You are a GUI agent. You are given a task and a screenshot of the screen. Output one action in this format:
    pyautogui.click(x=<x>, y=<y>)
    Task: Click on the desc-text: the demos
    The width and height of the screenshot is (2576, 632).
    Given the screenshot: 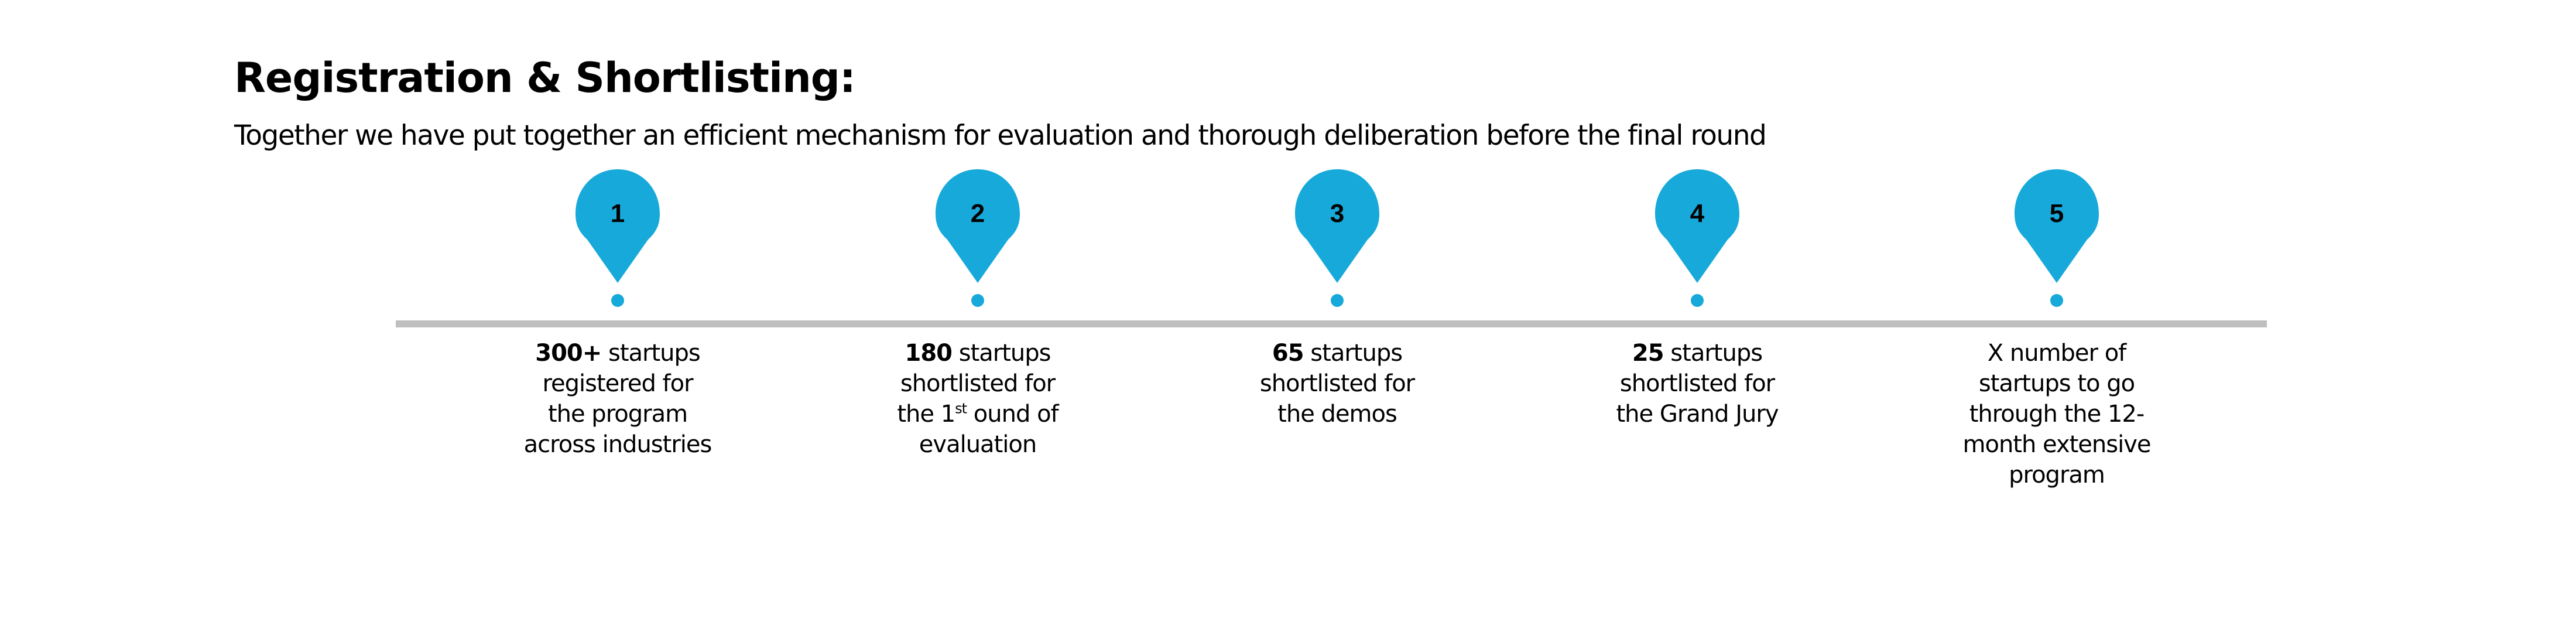 What is the action you would take?
    pyautogui.click(x=1337, y=414)
    